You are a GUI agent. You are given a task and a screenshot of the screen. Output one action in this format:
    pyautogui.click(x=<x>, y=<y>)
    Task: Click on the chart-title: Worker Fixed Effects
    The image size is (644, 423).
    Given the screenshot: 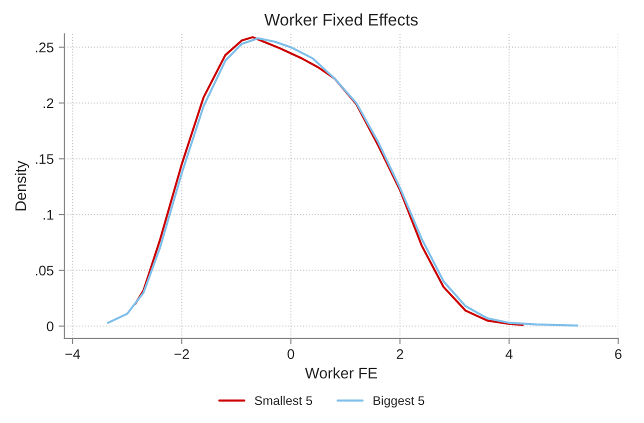 What is the action you would take?
    pyautogui.click(x=341, y=19)
    